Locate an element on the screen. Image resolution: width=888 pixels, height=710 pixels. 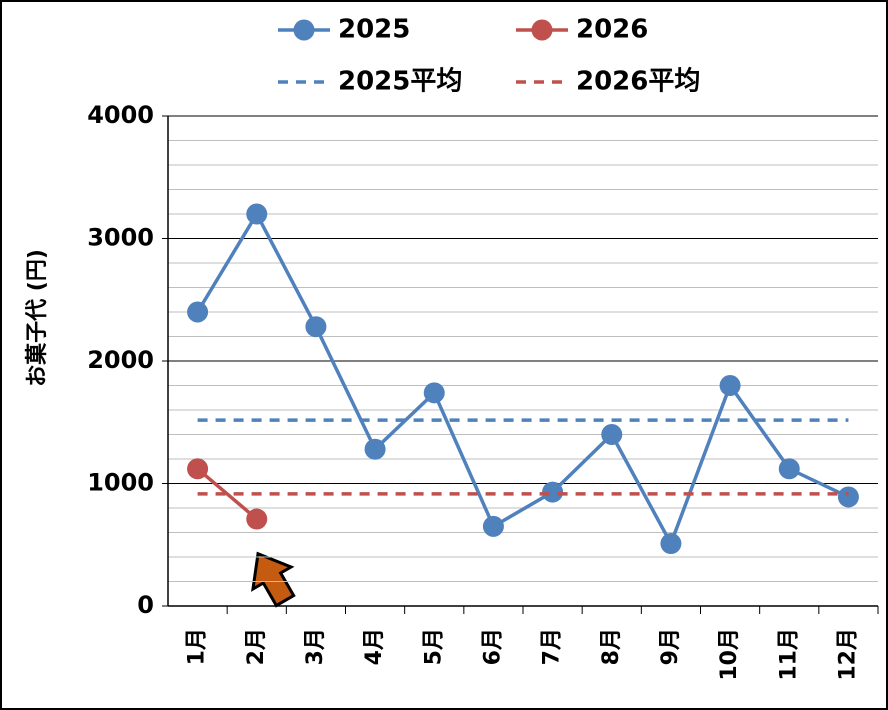
y-axis-label: お菓子代 (円) is located at coordinates (37, 318).